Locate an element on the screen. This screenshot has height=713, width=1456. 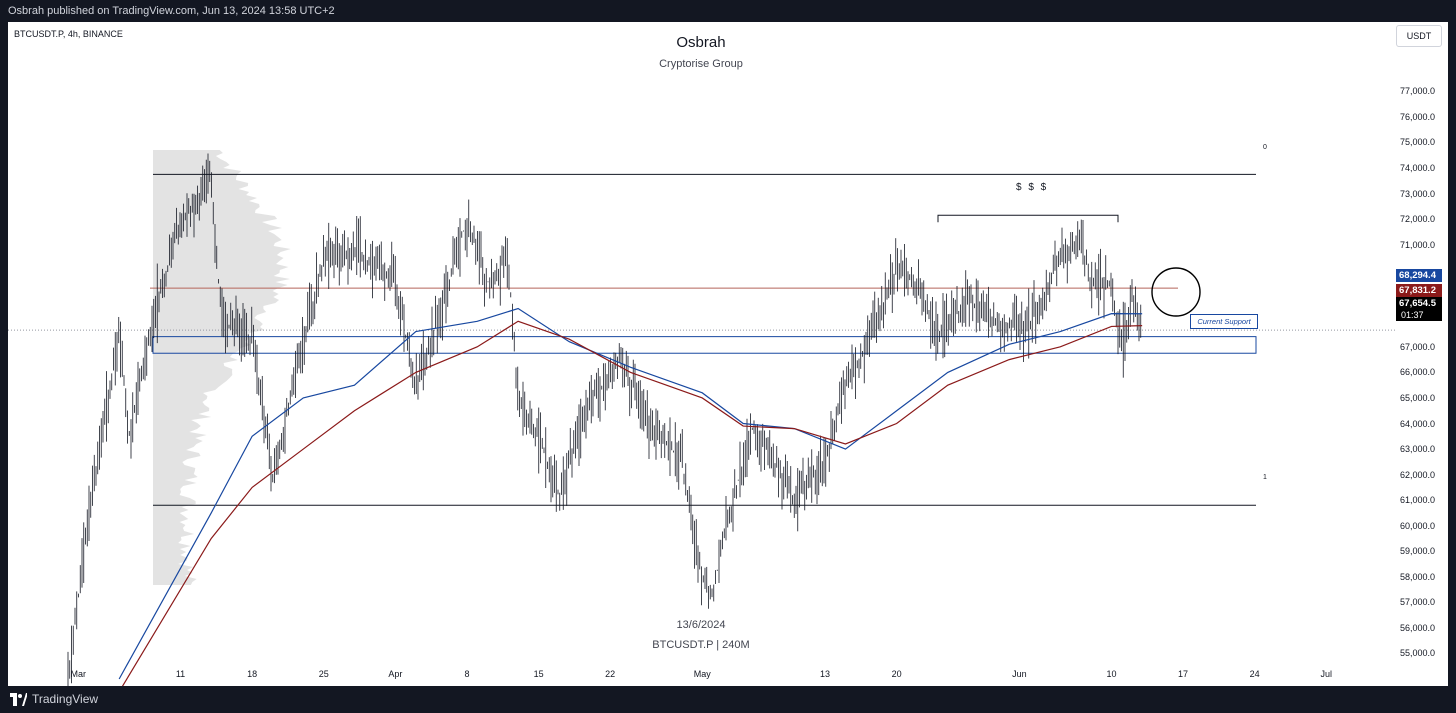
y-tick-label: 56,000.0 is located at coordinates (1418, 627).